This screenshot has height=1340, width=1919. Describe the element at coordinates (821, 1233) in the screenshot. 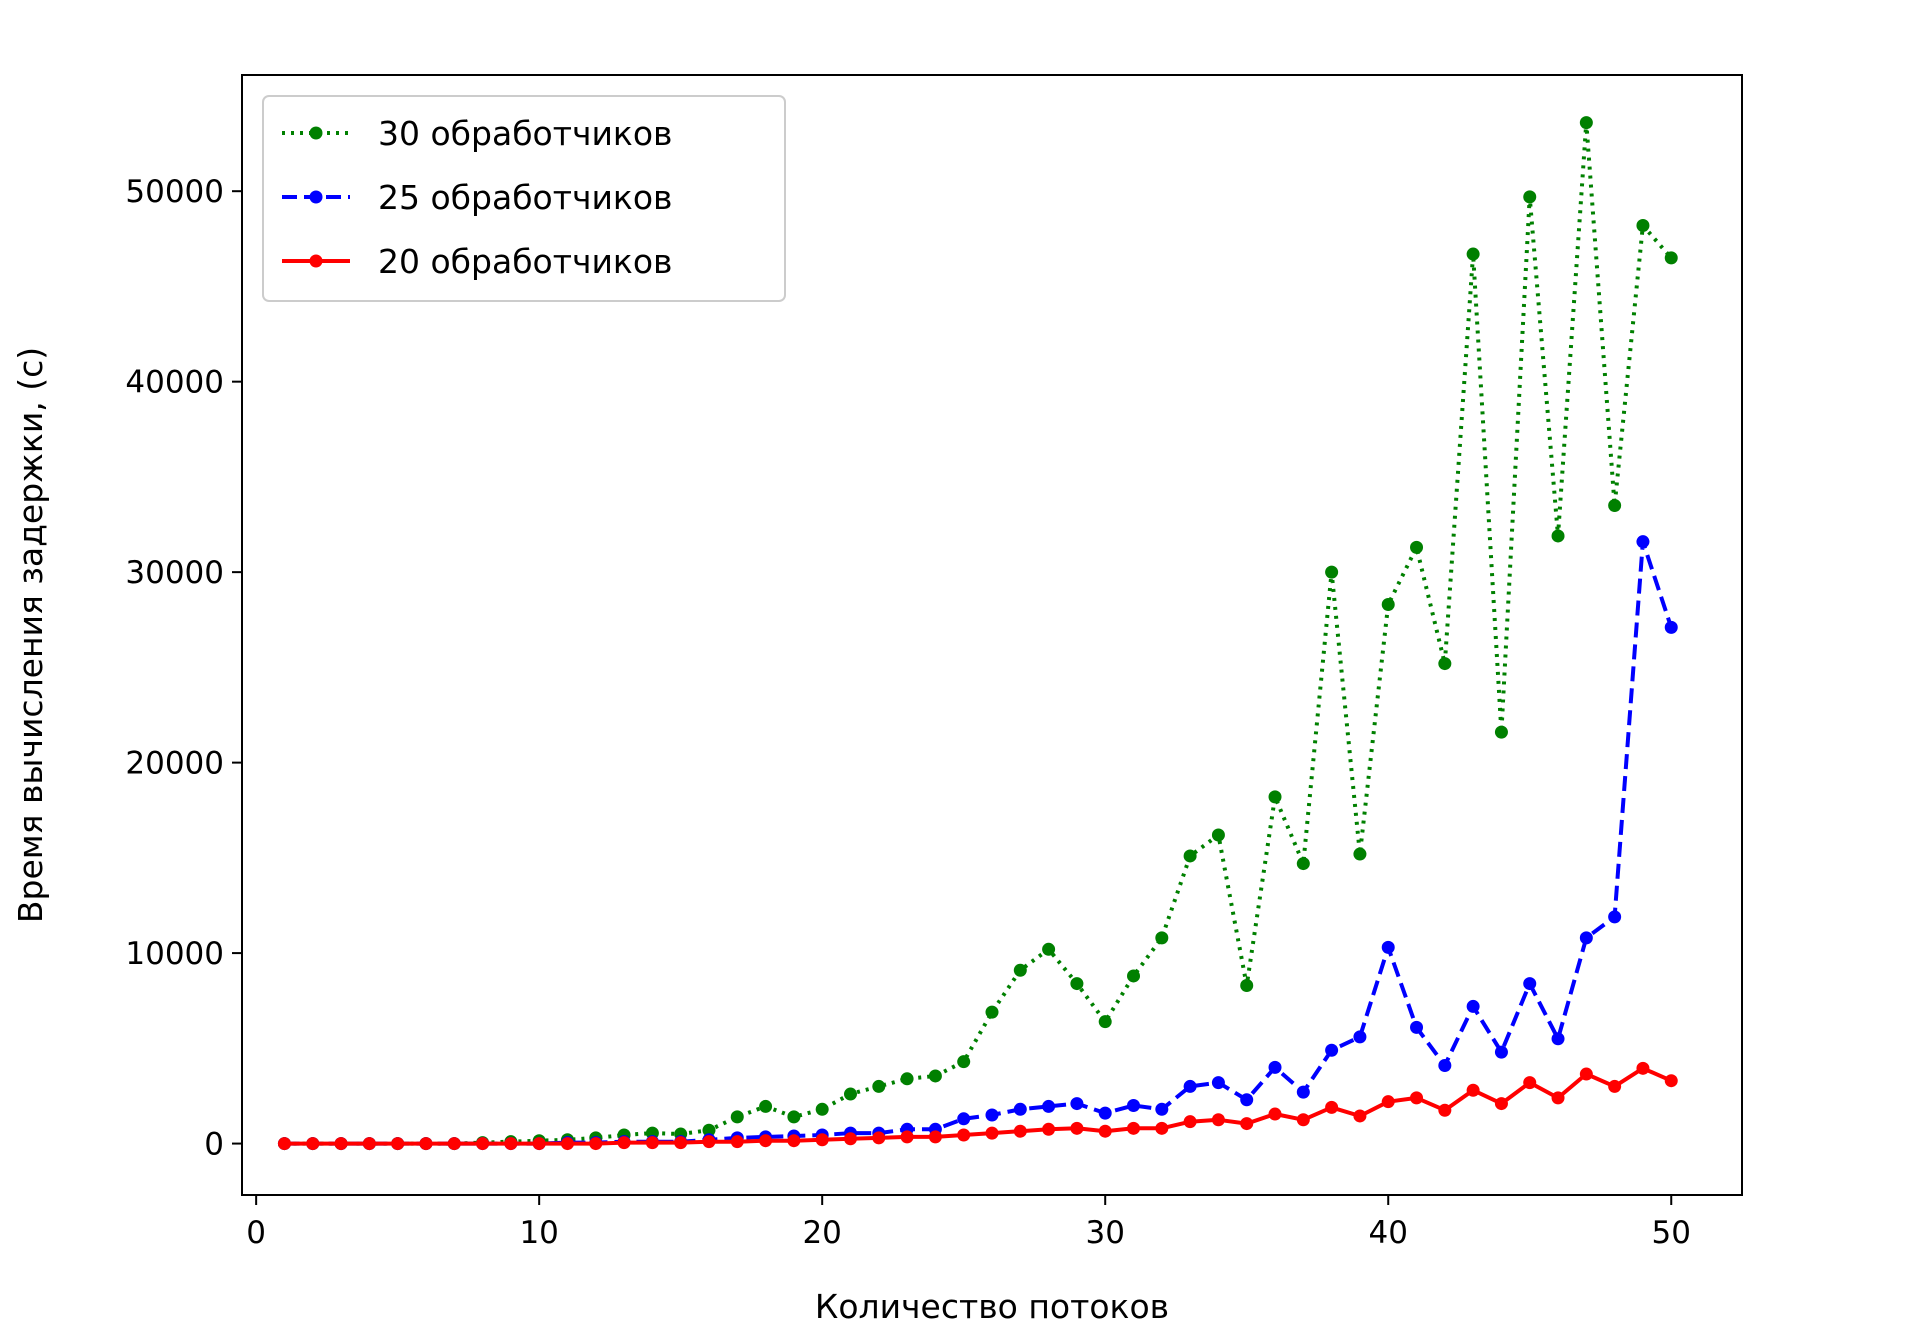

I see `x-tick-label: 20` at that location.